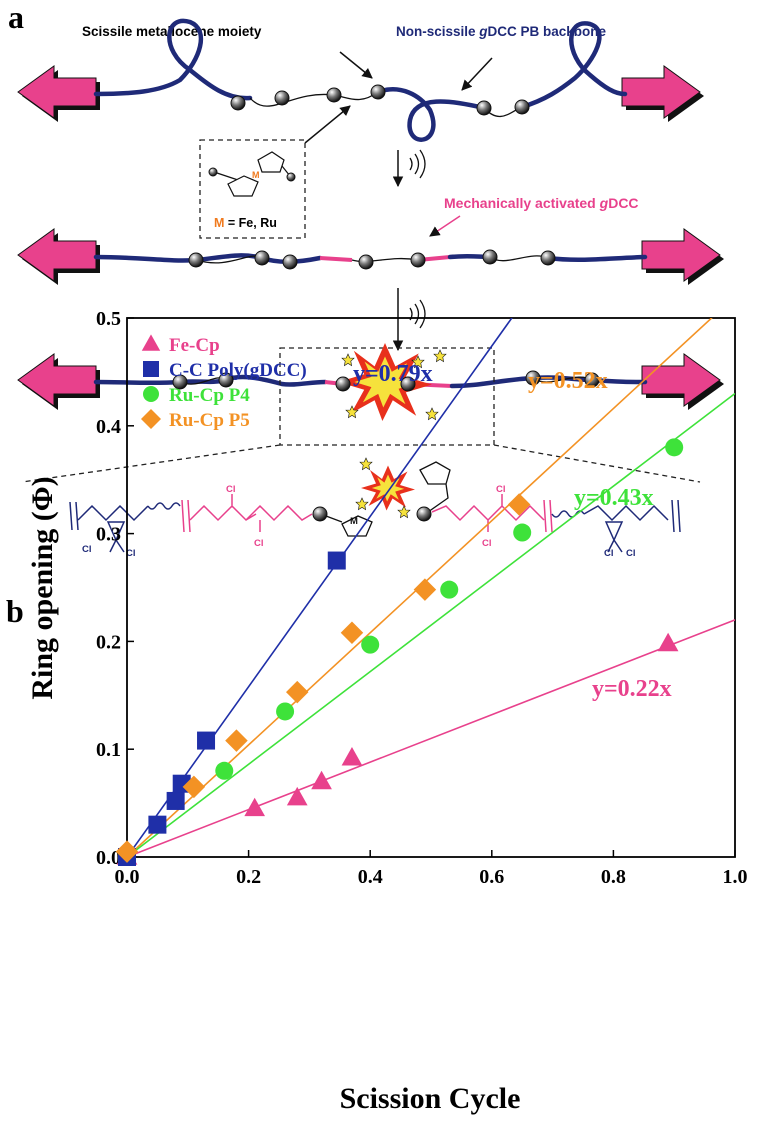 The image size is (762, 1121). Describe the element at coordinates (252, 190) in the screenshot. I see `metallocene-sketch: M M = Fe, Ru` at that location.